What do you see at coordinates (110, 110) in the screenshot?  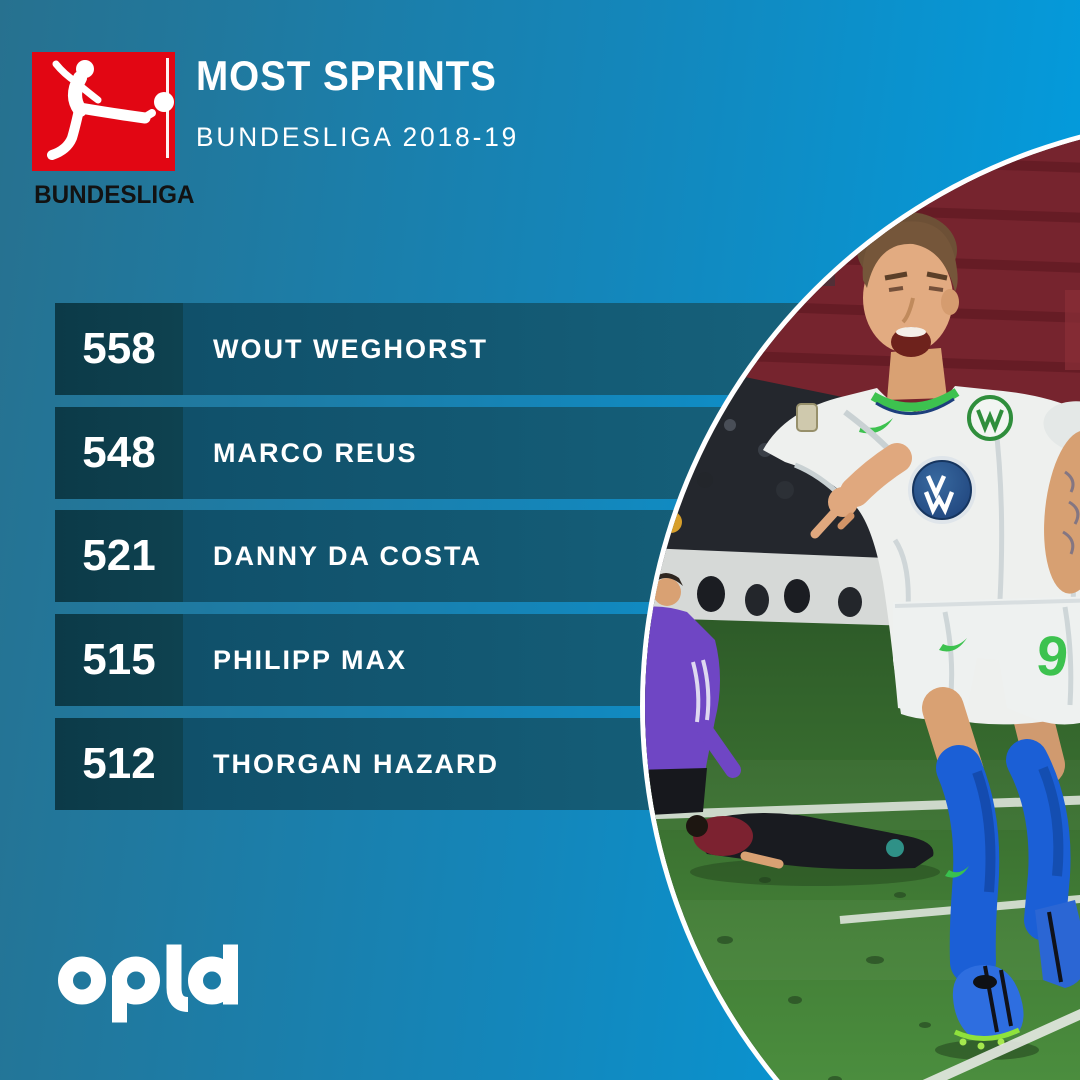 I see `bundesliga-figure-icon` at bounding box center [110, 110].